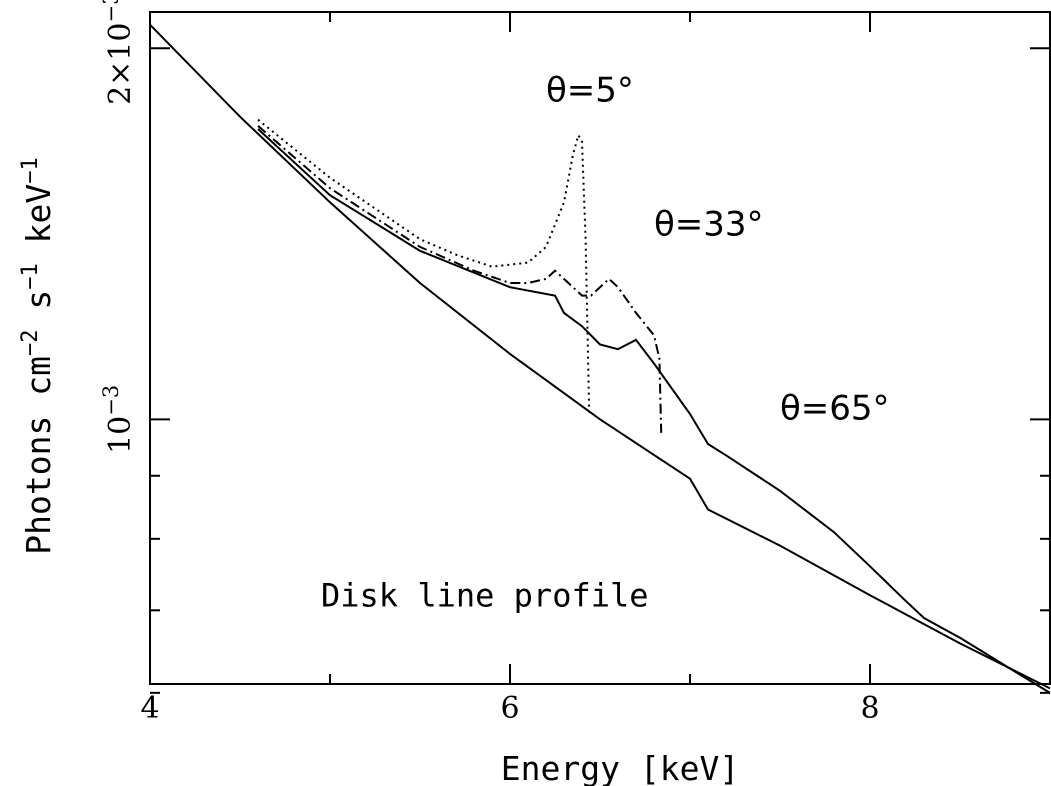  I want to click on series-label: θ=5°, so click(590, 91).